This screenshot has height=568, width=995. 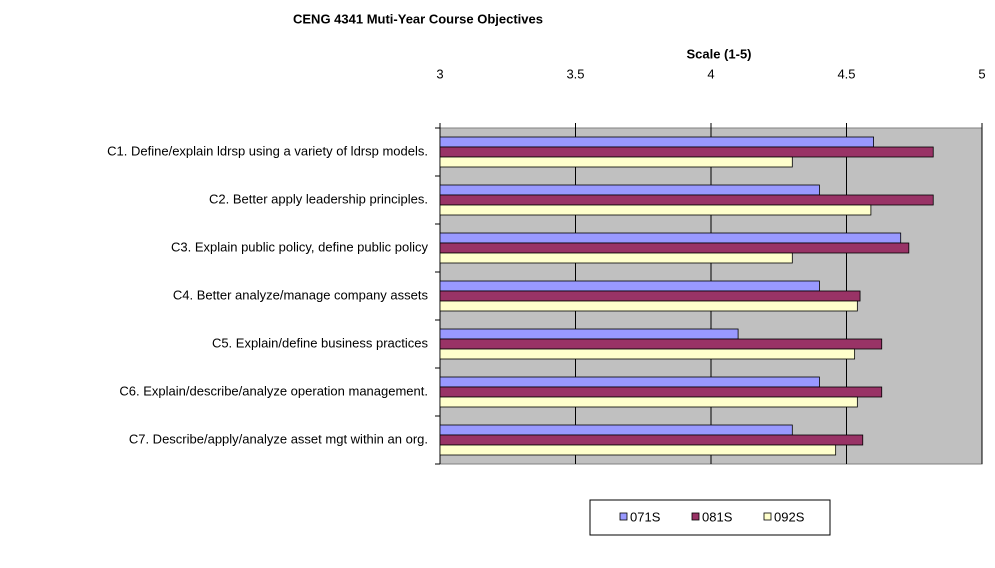 I want to click on x-tick-label: 4, so click(x=710, y=73).